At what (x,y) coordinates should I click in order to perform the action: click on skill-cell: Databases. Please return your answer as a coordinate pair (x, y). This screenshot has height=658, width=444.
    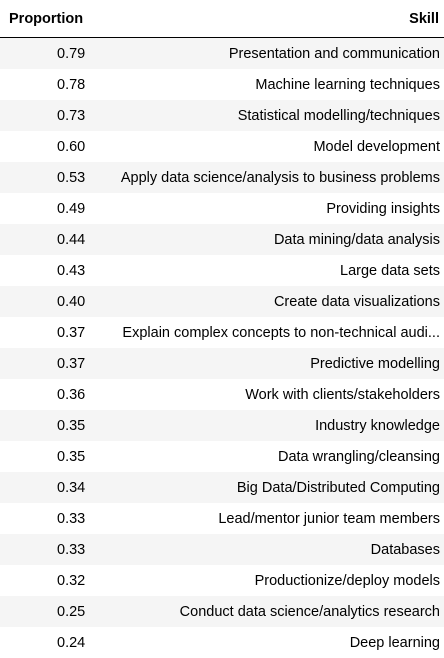
    Looking at the image, I should click on (405, 549).